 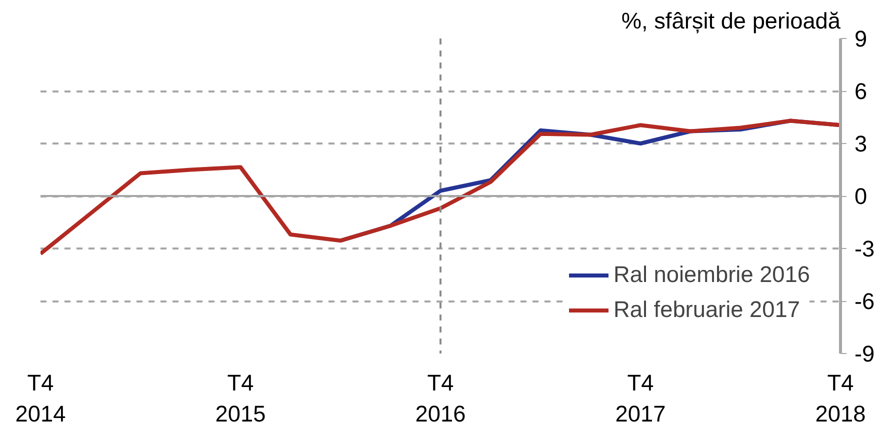 What do you see at coordinates (640, 398) in the screenshot?
I see `x-tick-label: T4 2017` at bounding box center [640, 398].